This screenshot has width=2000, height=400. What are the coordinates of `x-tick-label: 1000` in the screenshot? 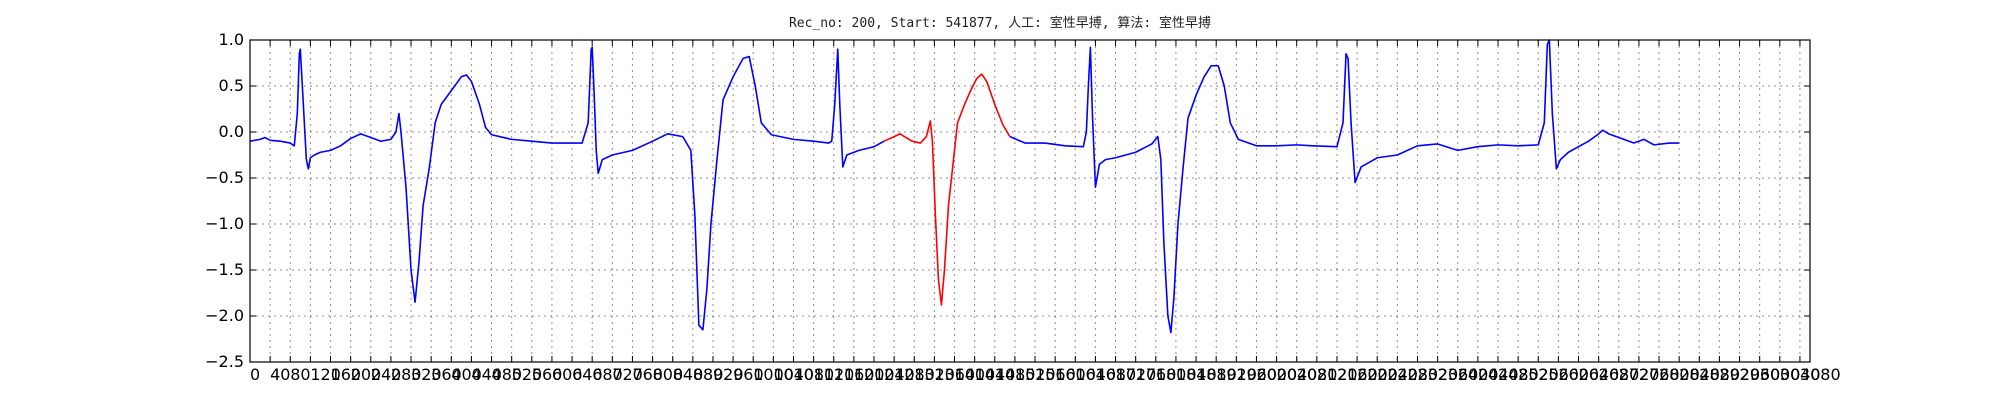 It's located at (773, 374).